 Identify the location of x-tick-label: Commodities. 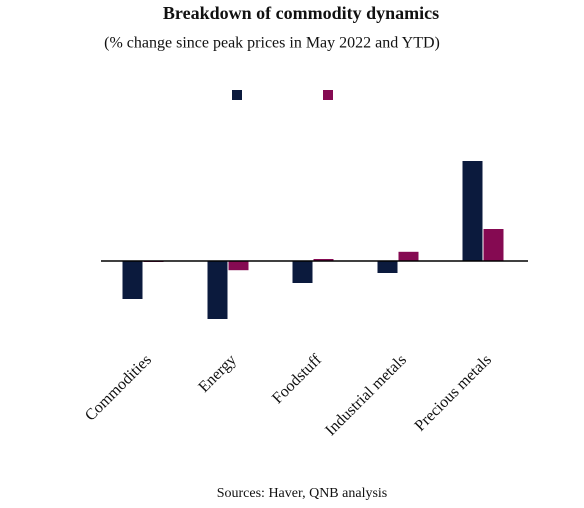
(118, 387).